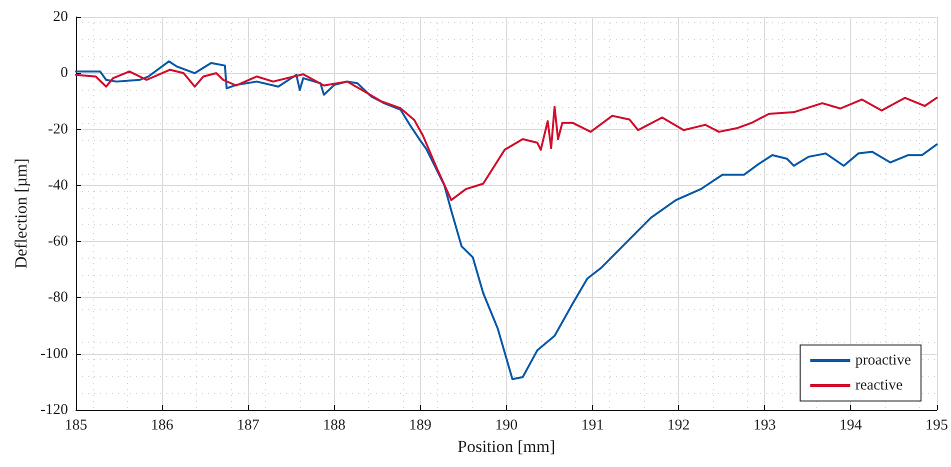 This screenshot has width=951, height=467. I want to click on x-tick-label: 191, so click(592, 426).